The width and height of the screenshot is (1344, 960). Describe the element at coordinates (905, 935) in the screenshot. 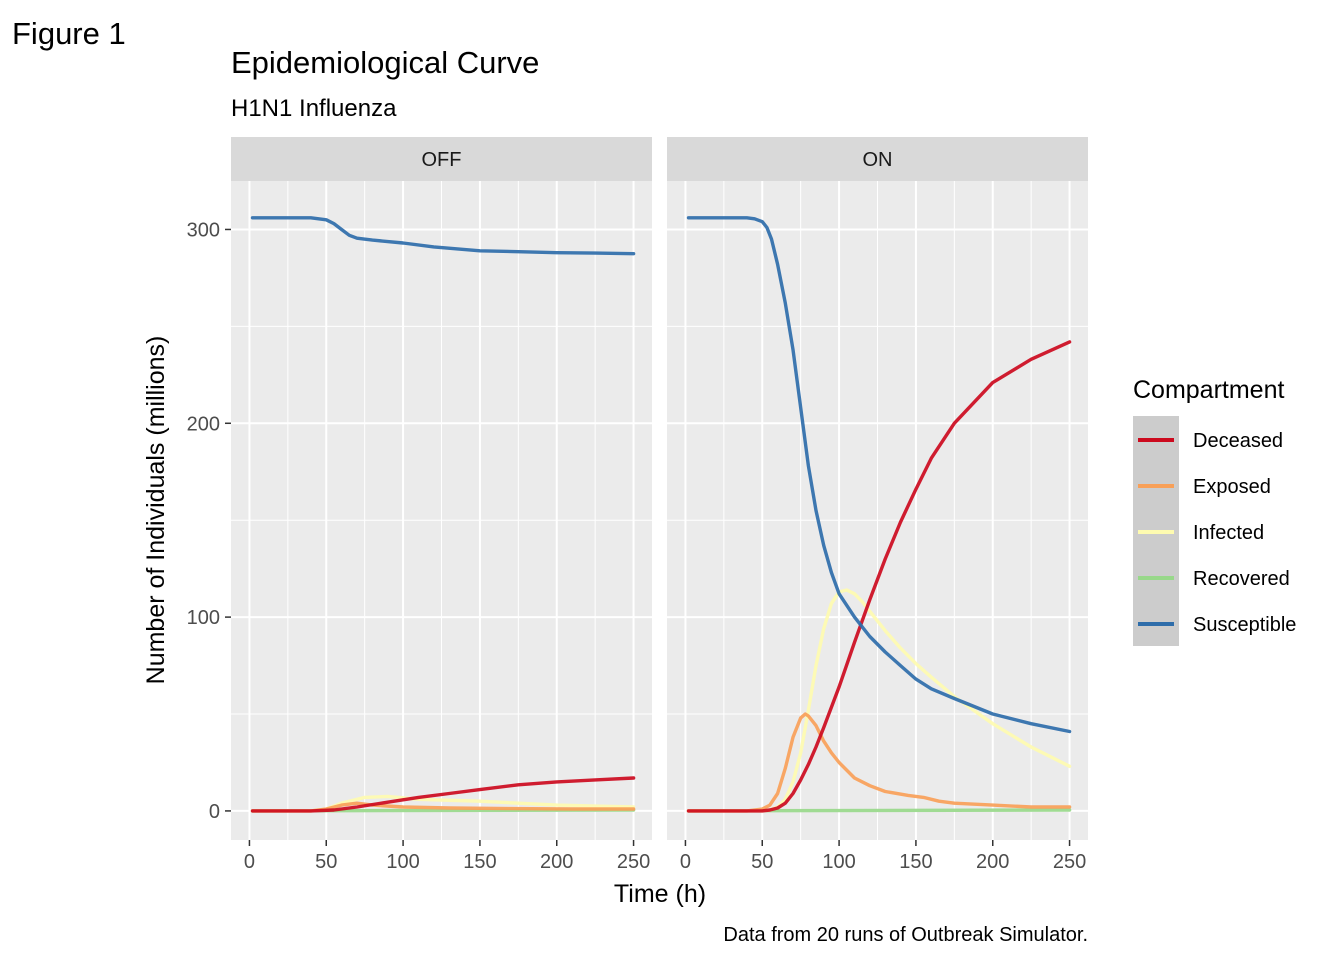

I see `chart-caption: Data from 20 runs of Outbreak Simulator.` at that location.